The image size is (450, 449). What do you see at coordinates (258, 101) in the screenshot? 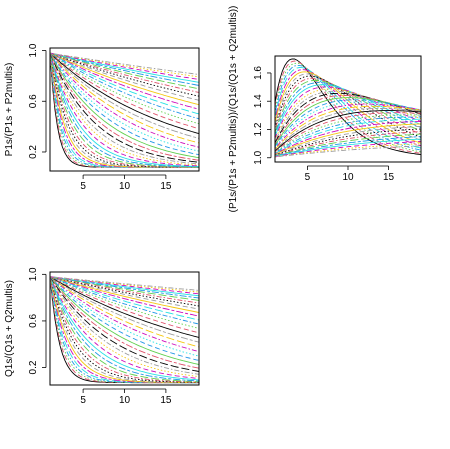
I see `y-tick-label: 1.4` at bounding box center [258, 101].